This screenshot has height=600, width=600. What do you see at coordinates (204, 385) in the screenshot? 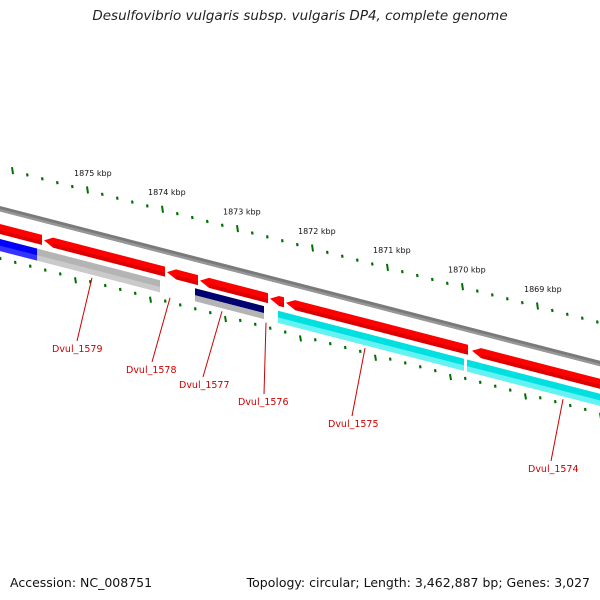
I see `gene-label: Dvul_1577` at bounding box center [204, 385].